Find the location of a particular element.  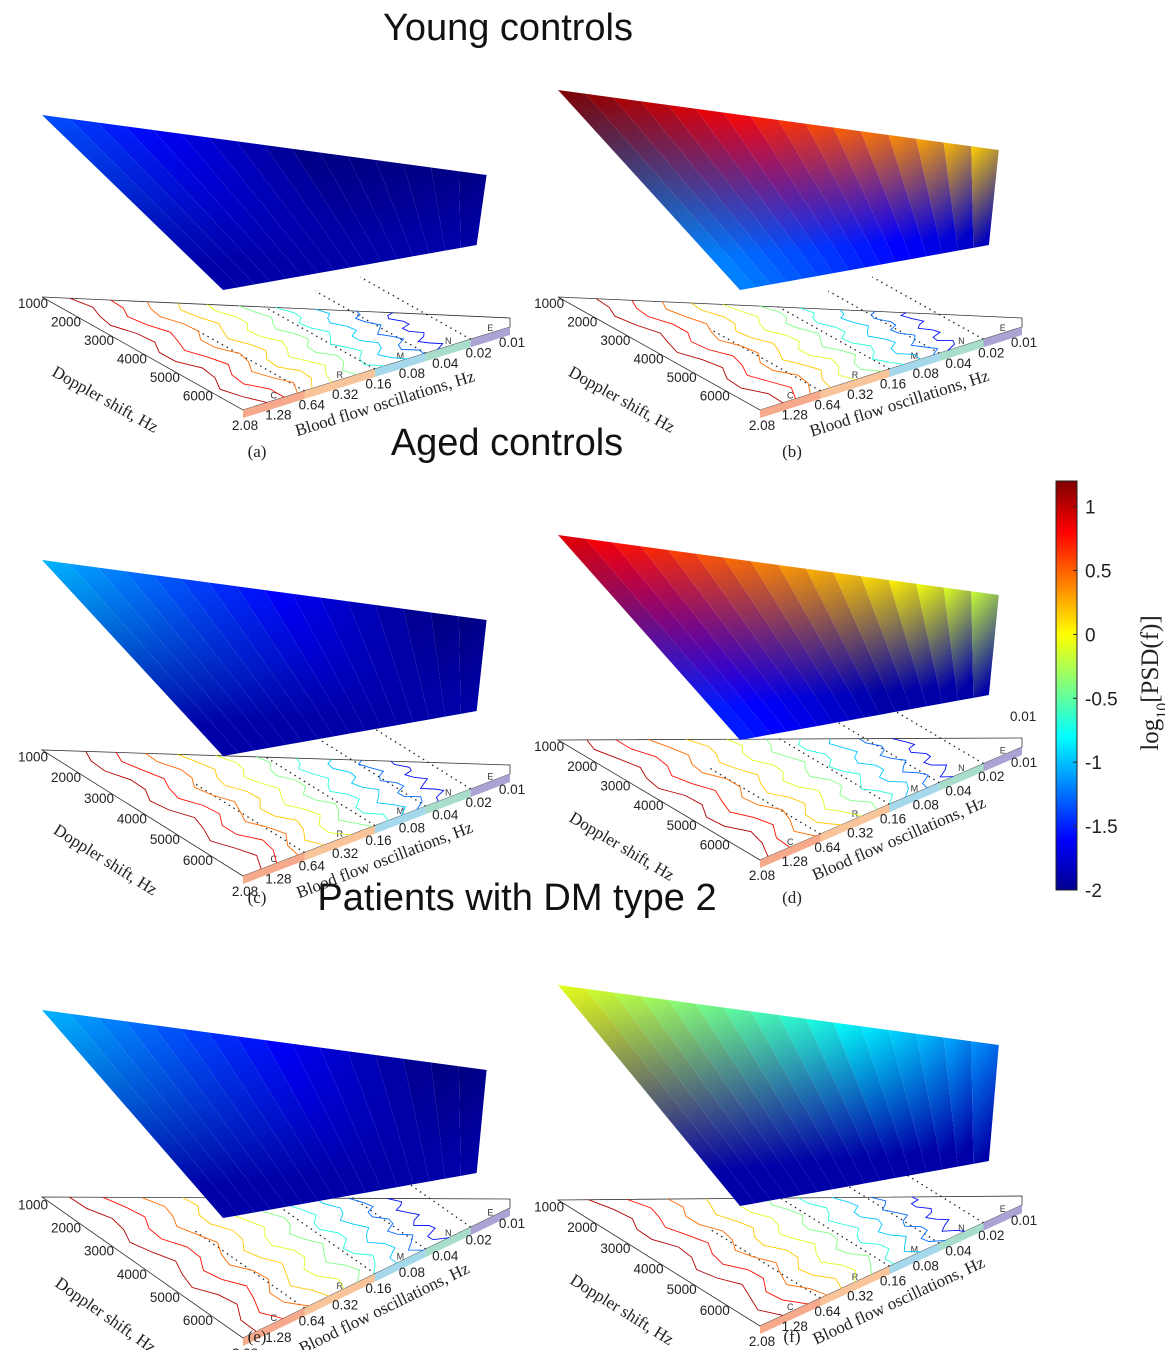

group-title: Patients with DM type 2 is located at coordinates (516, 898).